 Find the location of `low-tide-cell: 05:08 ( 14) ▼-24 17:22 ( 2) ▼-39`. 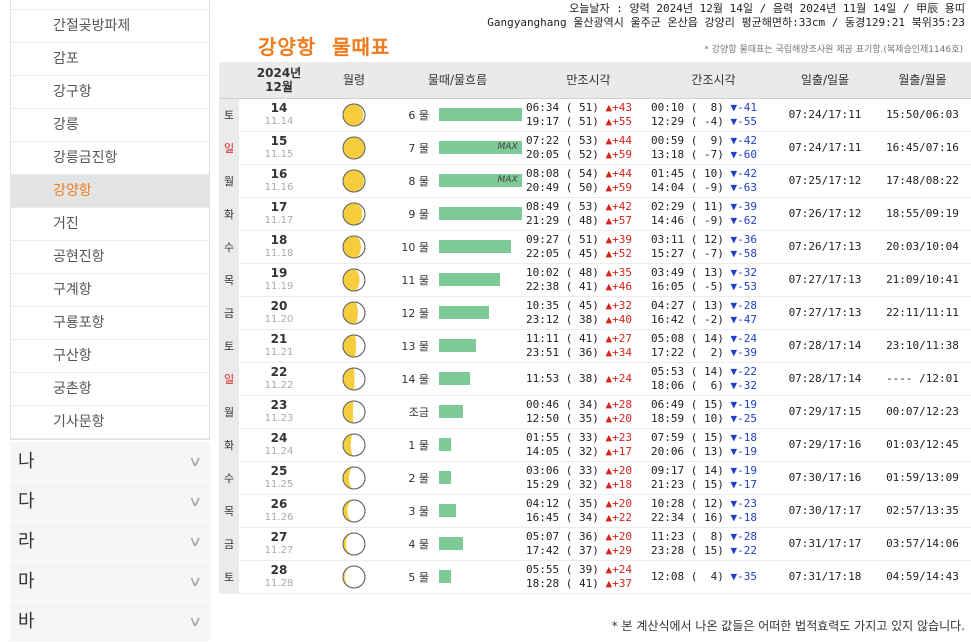

low-tide-cell: 05:08 ( 14) ▼-24 17:22 ( 2) ▼-39 is located at coordinates (713, 346).